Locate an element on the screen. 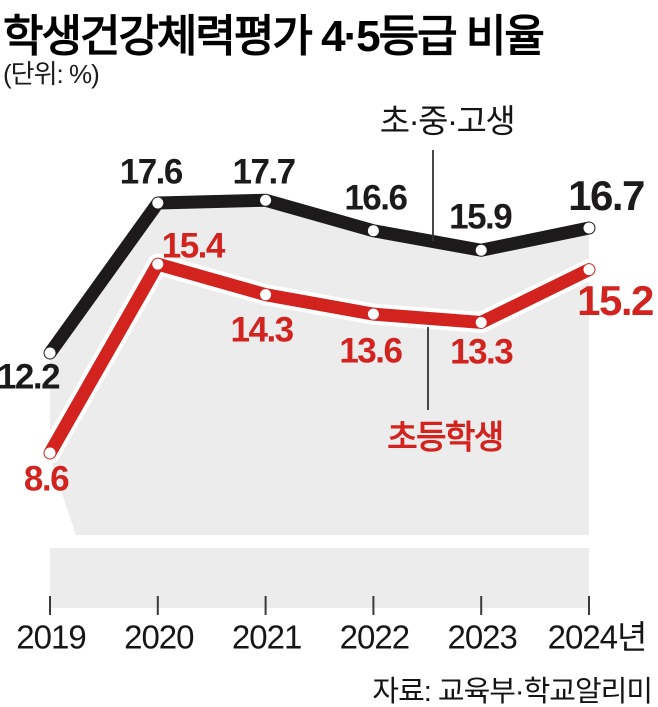  series-label-elementary-students: 초등학생 is located at coordinates (445, 437).